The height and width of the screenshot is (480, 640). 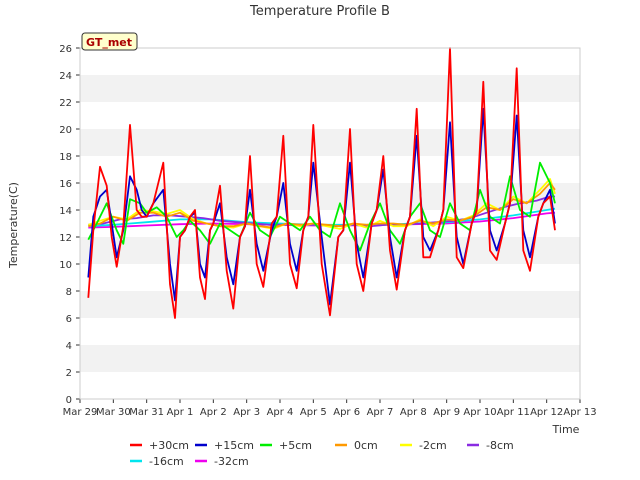 What do you see at coordinates (166, 461) in the screenshot?
I see `legend-label: -16cm` at bounding box center [166, 461].